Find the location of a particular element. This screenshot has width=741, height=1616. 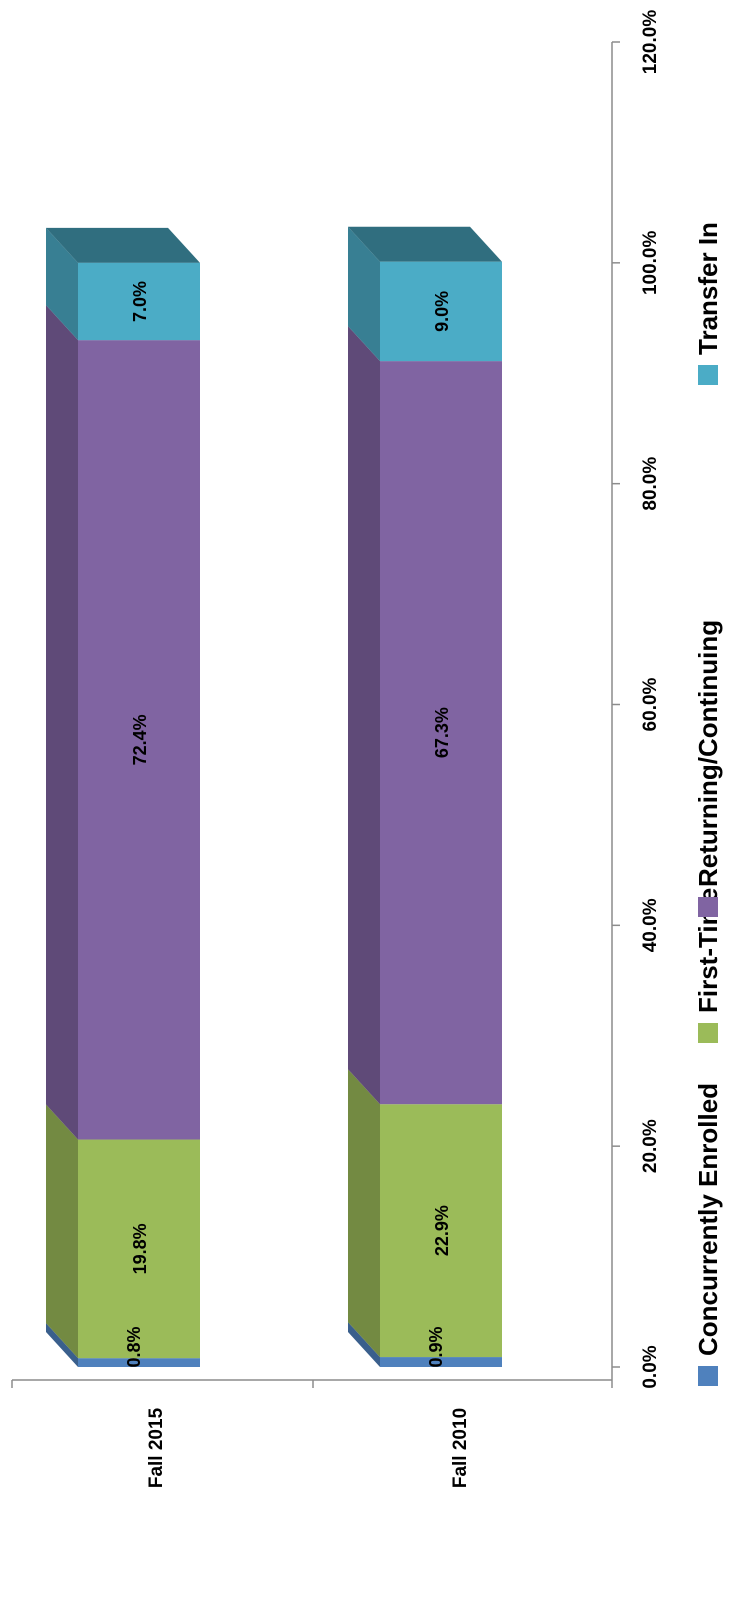

bar-segment-fall-2015-concurrently-enrolled is located at coordinates (139, 1362).